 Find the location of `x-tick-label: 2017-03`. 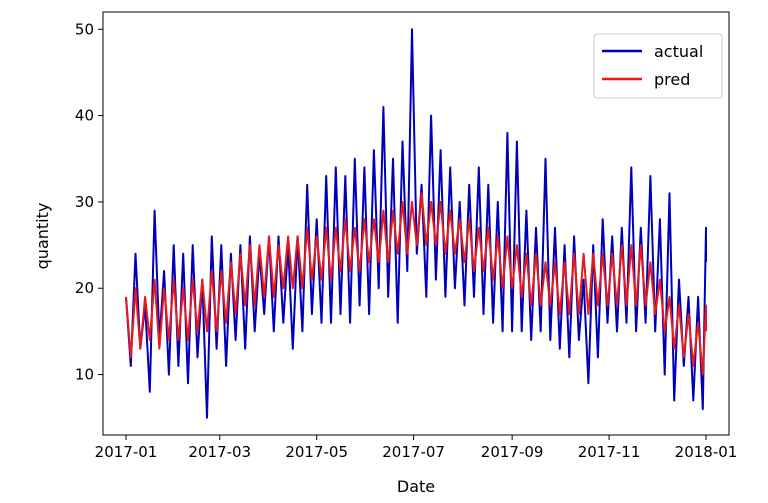

x-tick-label: 2017-03 is located at coordinates (219, 452).